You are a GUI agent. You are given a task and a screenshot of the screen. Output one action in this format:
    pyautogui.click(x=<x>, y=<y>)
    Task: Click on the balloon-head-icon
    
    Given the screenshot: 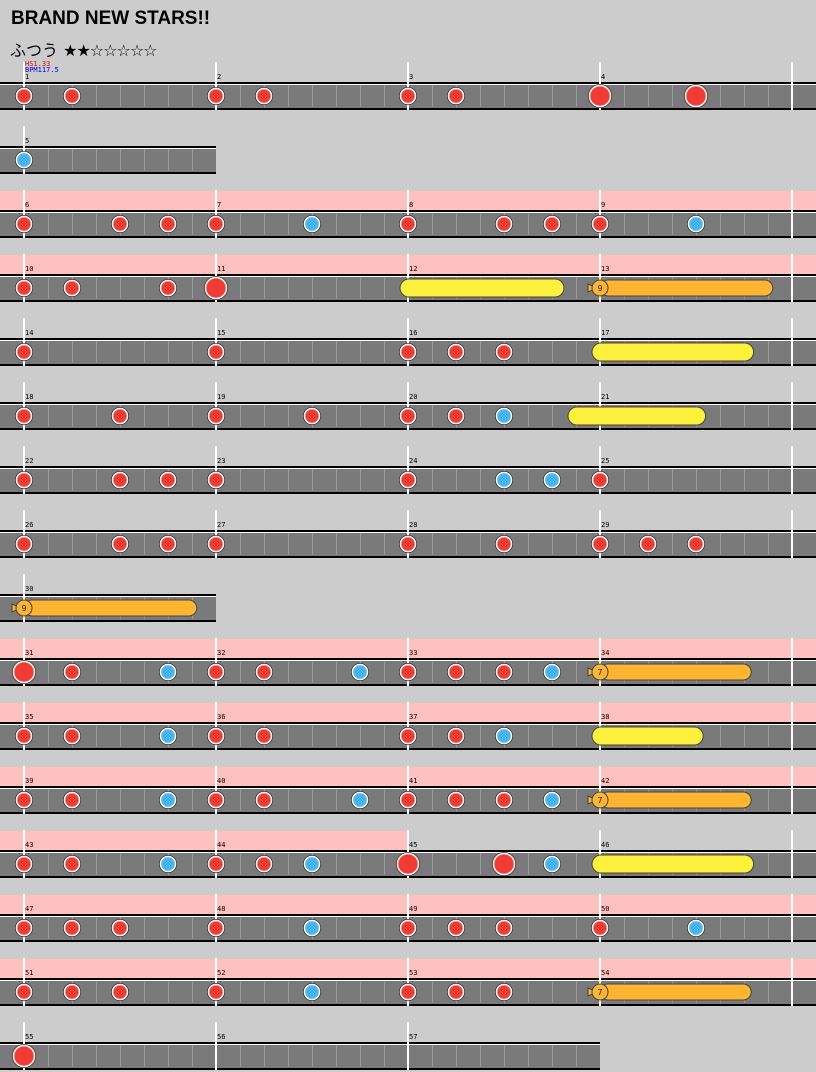 What is the action you would take?
    pyautogui.click(x=600, y=992)
    